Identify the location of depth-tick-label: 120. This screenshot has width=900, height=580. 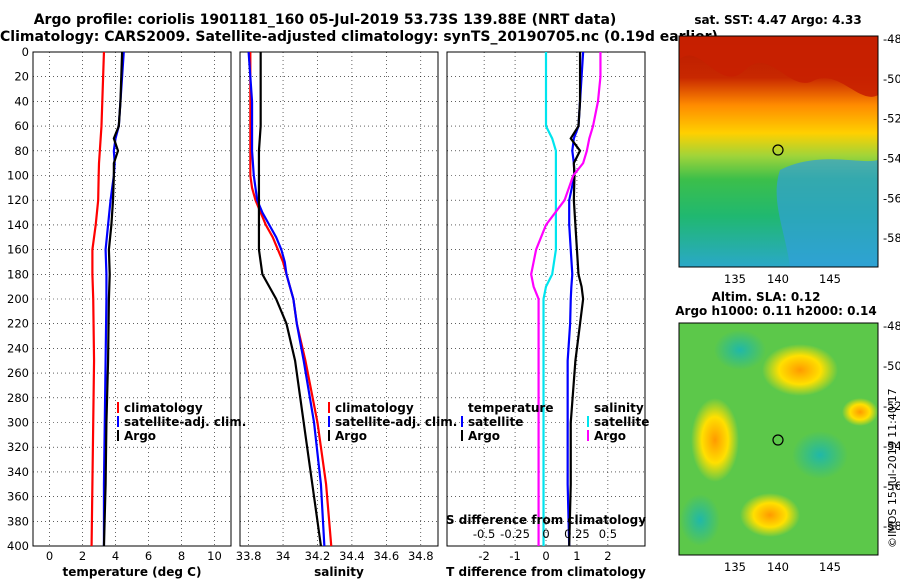
(18, 200).